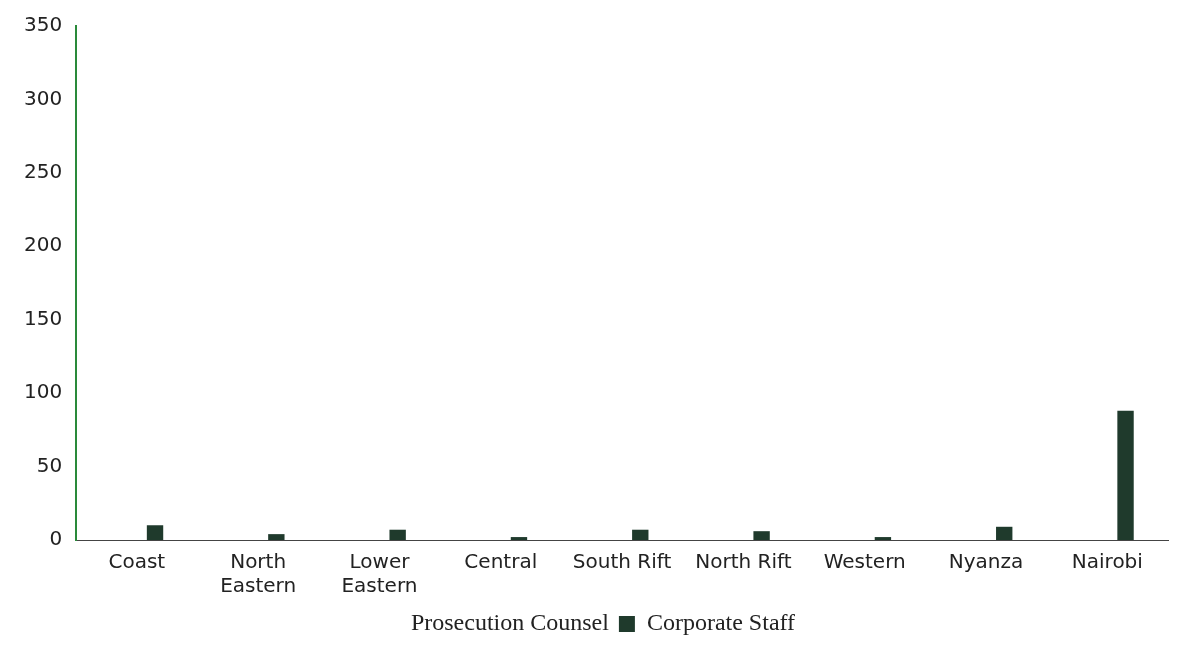 This screenshot has width=1178, height=656. What do you see at coordinates (379, 573) in the screenshot?
I see `x-tick-label: Lower Eastern` at bounding box center [379, 573].